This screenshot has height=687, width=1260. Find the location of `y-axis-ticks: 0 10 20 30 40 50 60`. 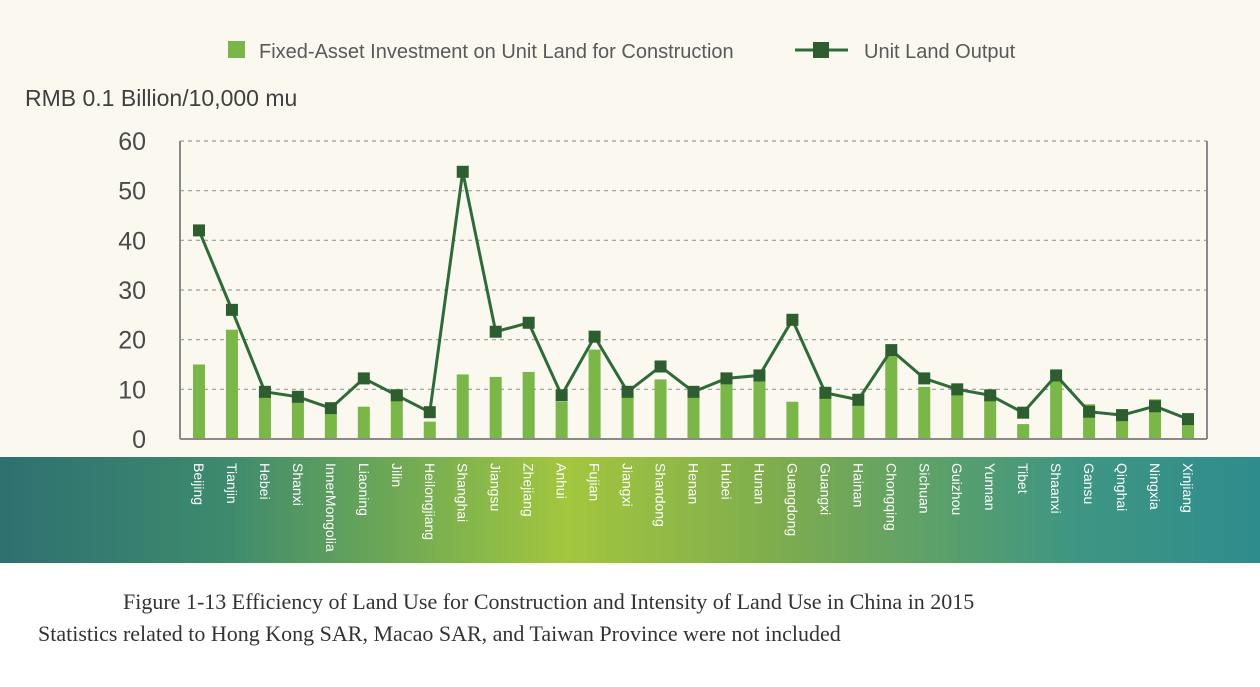

y-axis-ticks: 0 10 20 30 40 50 60 is located at coordinates (132, 291).